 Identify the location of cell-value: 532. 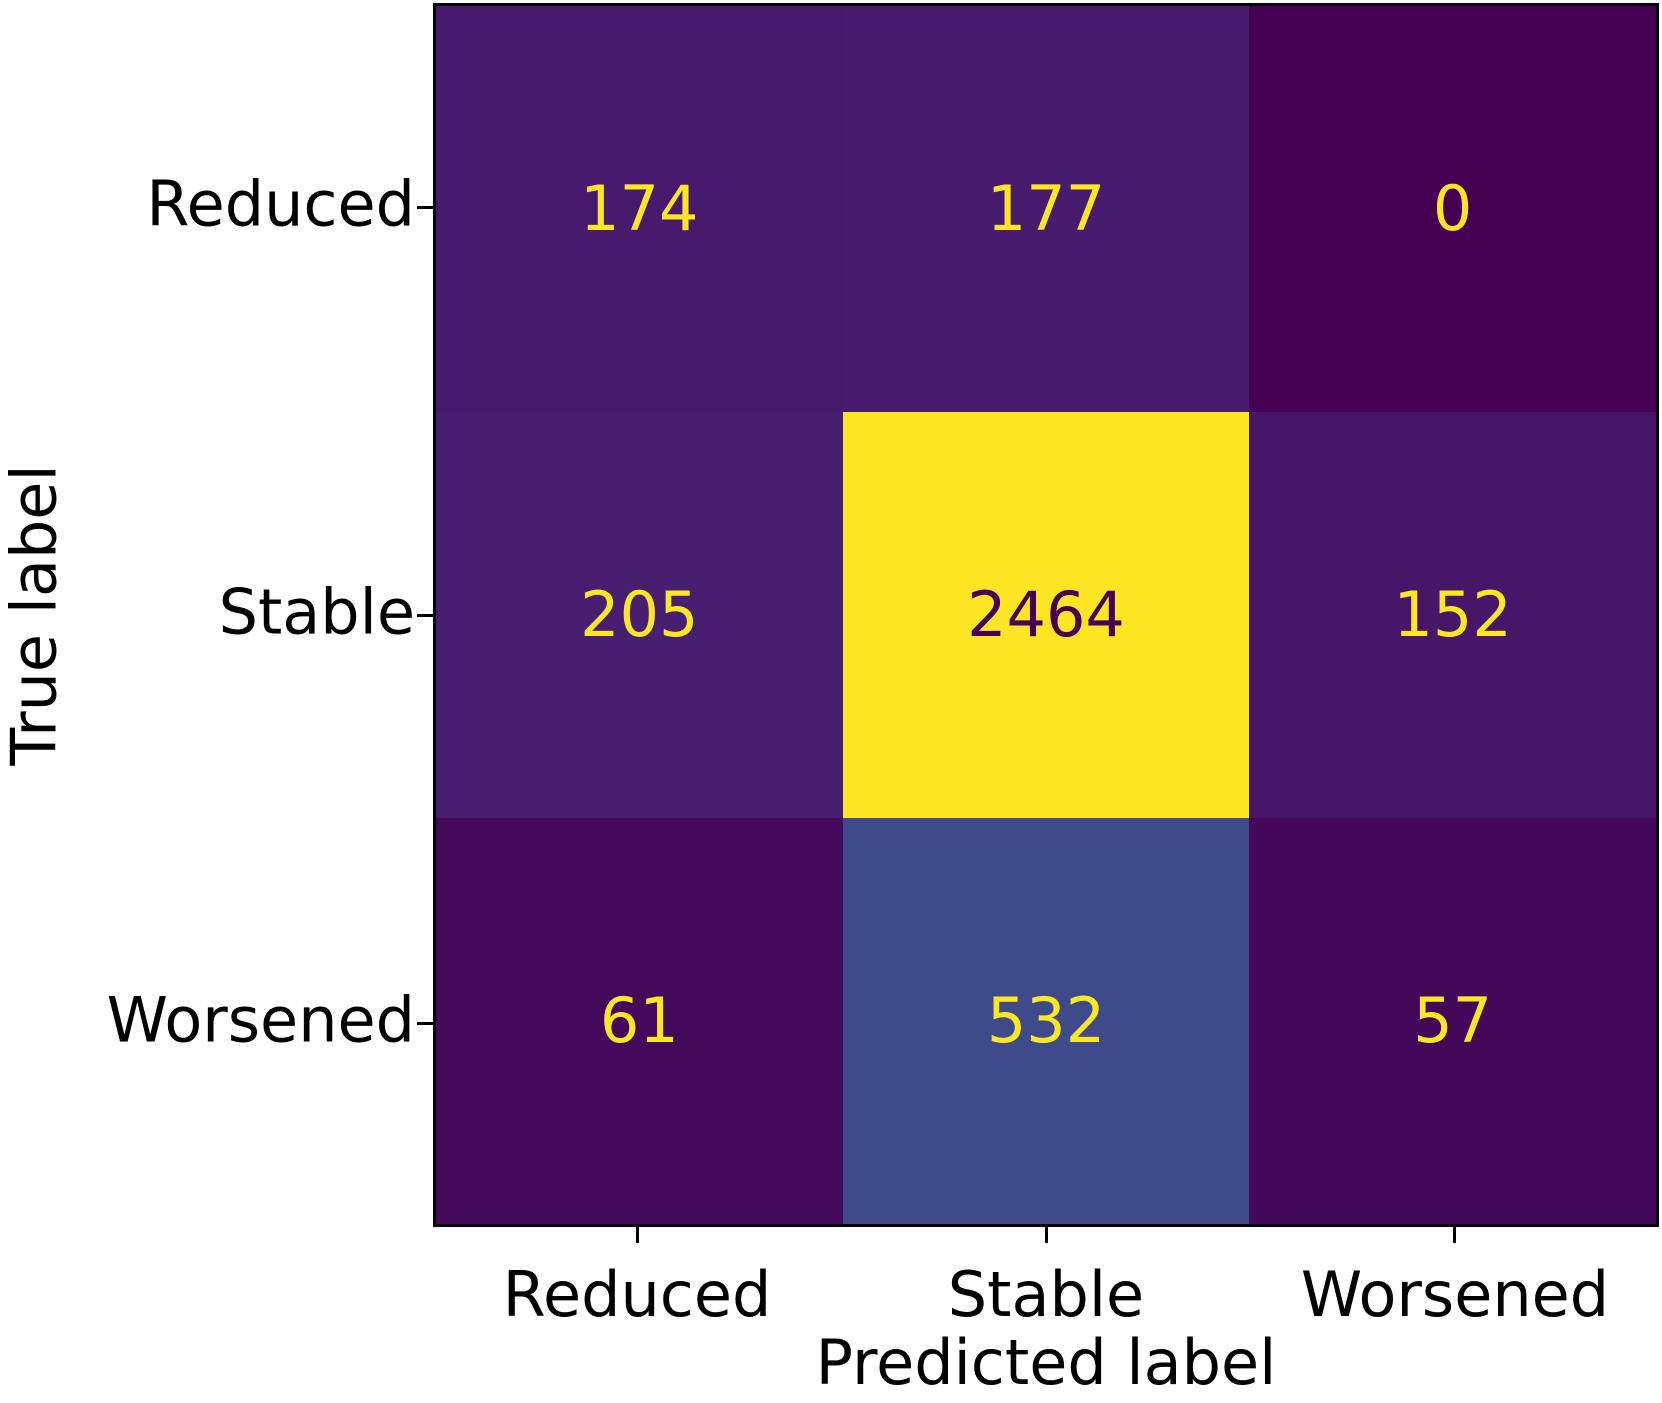
(1046, 1020).